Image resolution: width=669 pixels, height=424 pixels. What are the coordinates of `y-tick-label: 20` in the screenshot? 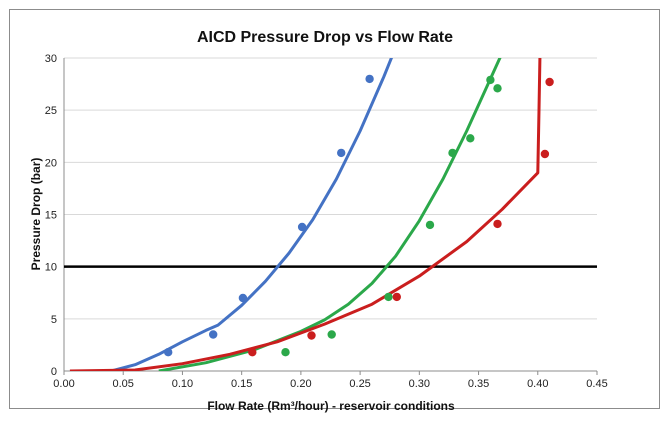 It's located at (51, 163).